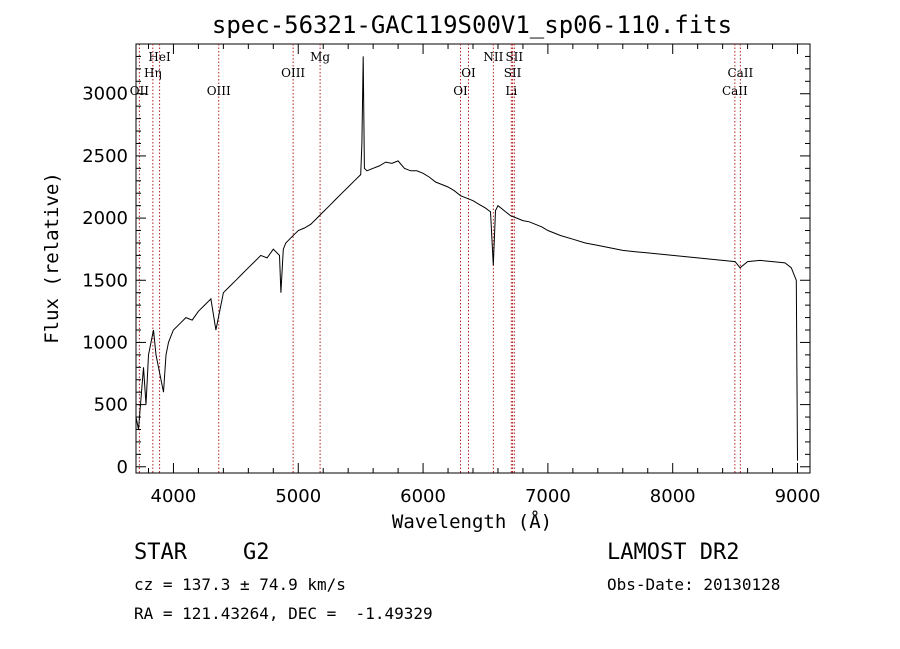 The height and width of the screenshot is (649, 900). I want to click on x-axis-label: Wavelength (Å), so click(472, 521).